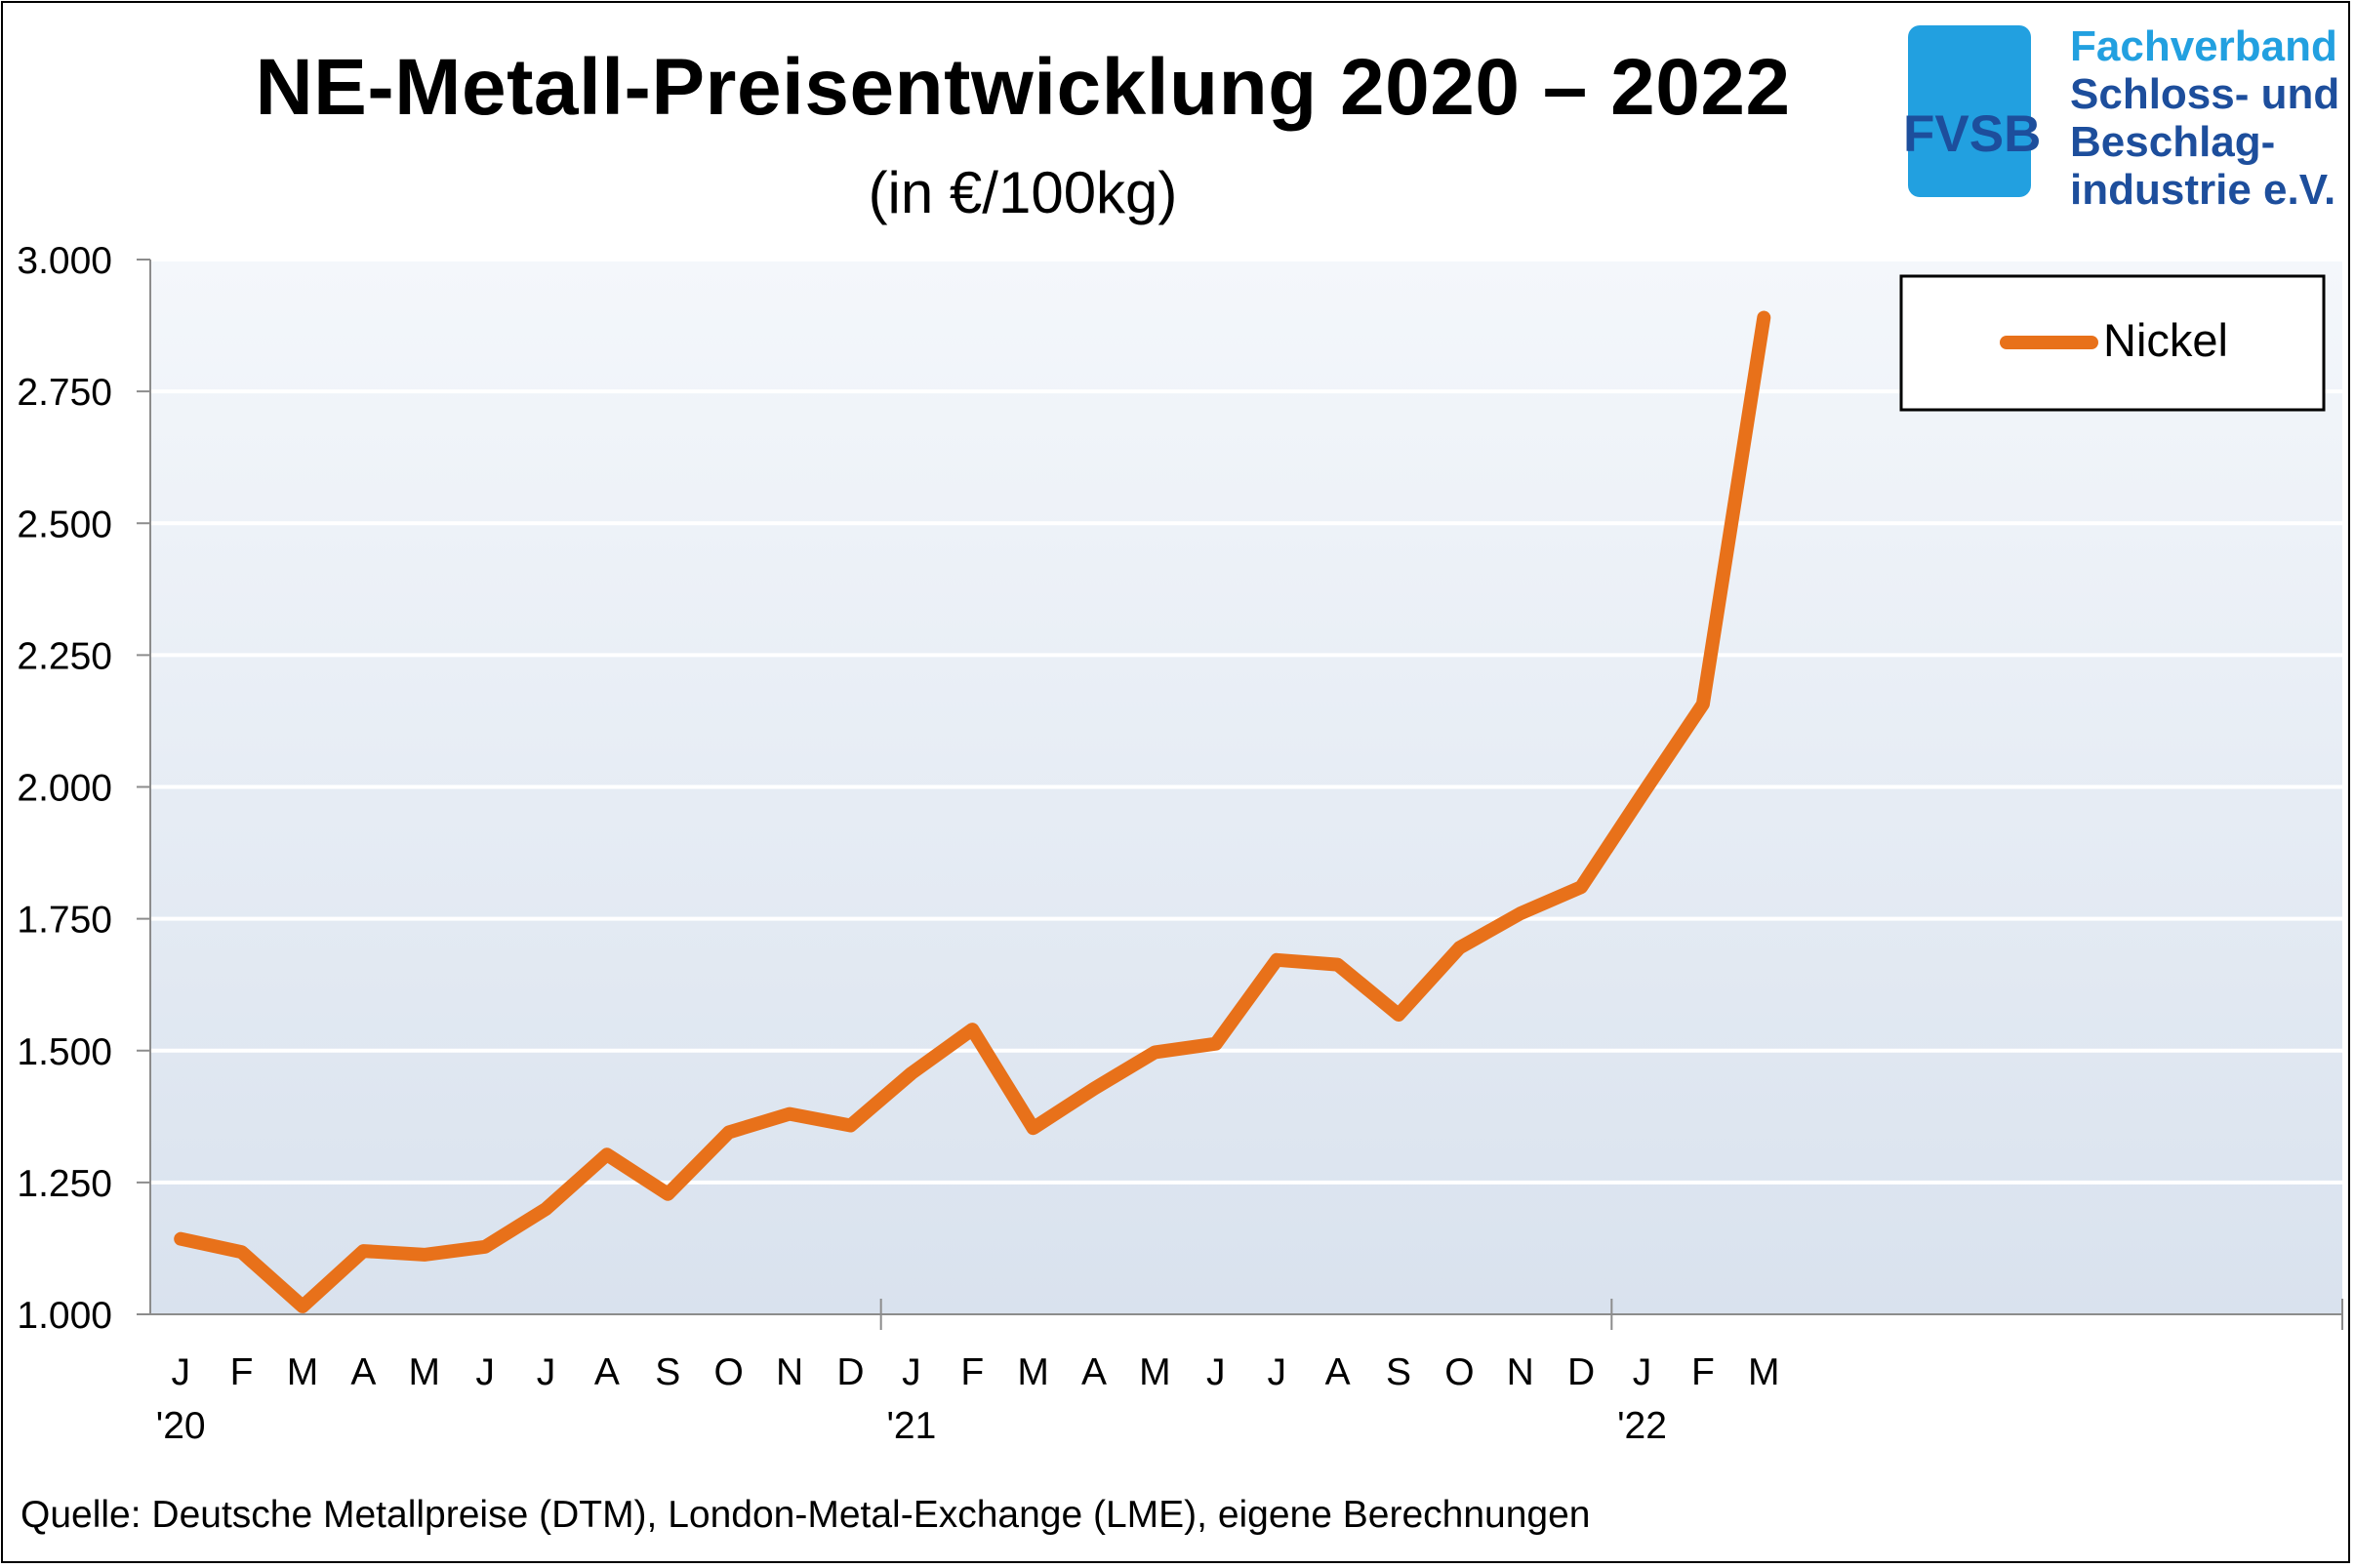 The image size is (2355, 1568). Describe the element at coordinates (2203, 190) in the screenshot. I see `organization-name-line: industrie e.V.` at that location.